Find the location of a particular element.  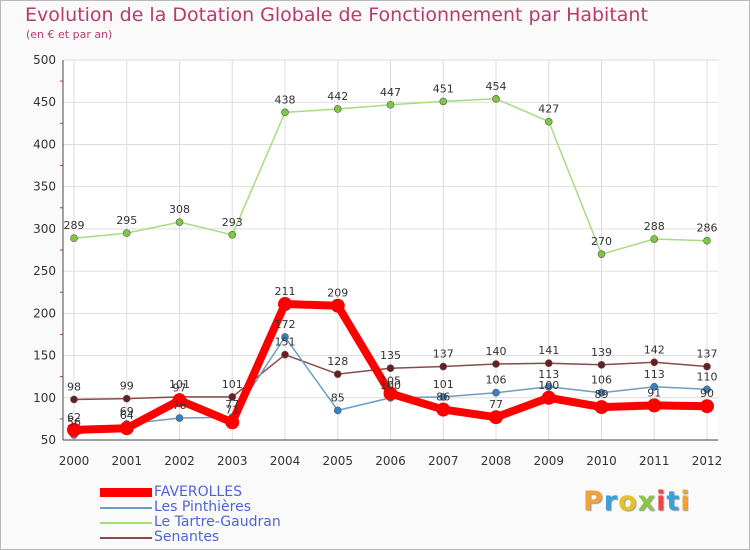

data-label-les-pinthi-res-2008: 106 is located at coordinates (496, 380).